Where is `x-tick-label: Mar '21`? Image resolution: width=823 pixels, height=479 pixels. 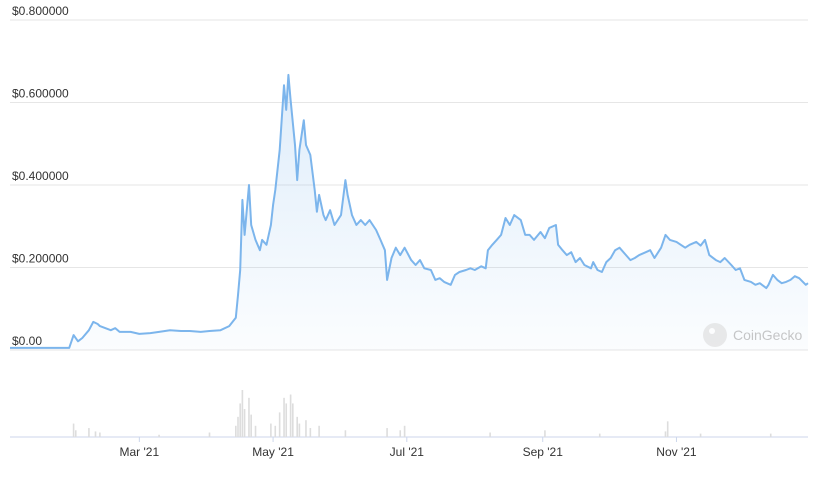 x-tick-label: Mar '21 is located at coordinates (140, 452).